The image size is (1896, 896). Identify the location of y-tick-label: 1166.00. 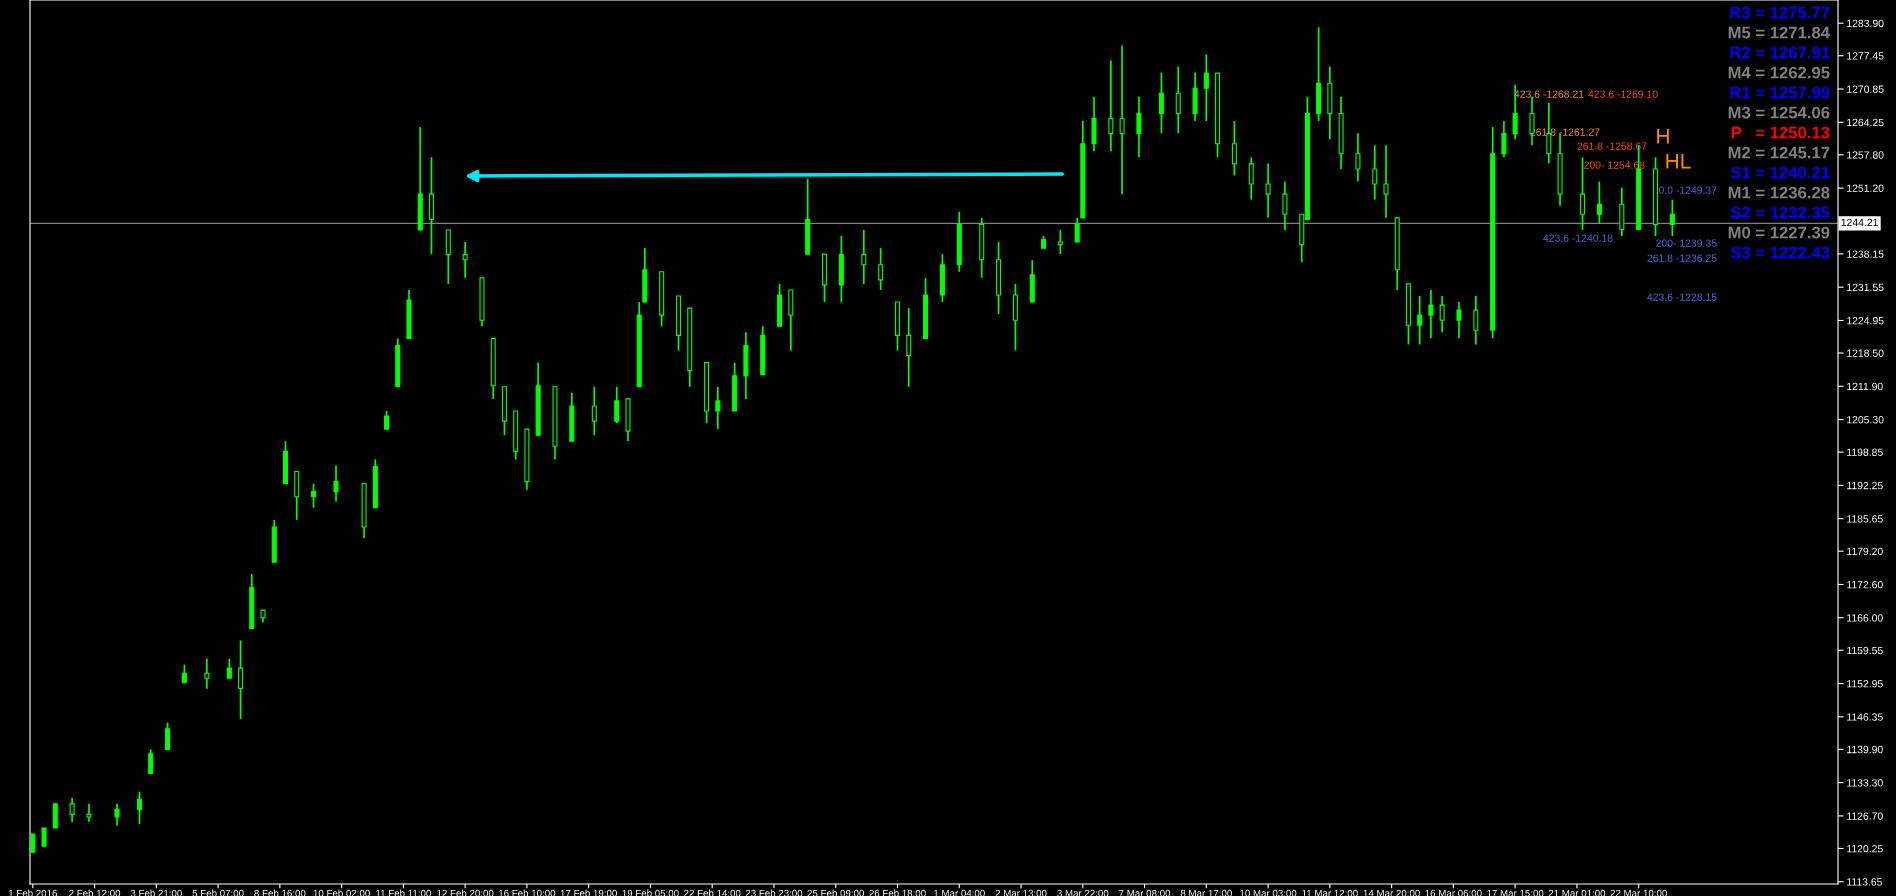
(1865, 618).